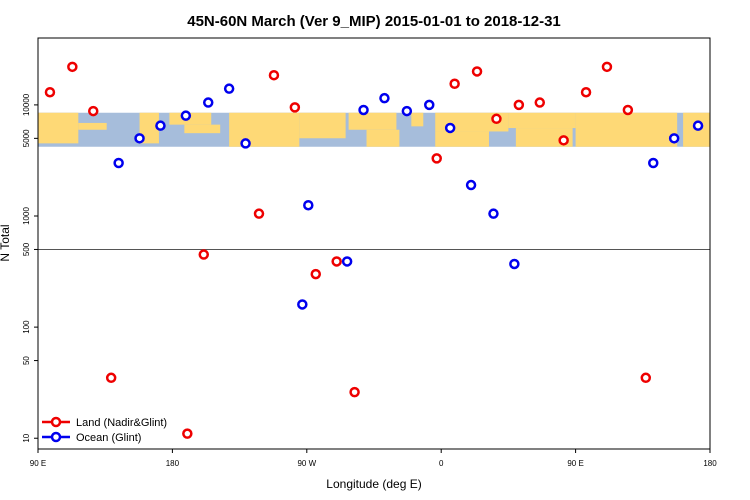 The height and width of the screenshot is (500, 750). Describe the element at coordinates (26, 327) in the screenshot. I see `y-tick-label: 100` at that location.